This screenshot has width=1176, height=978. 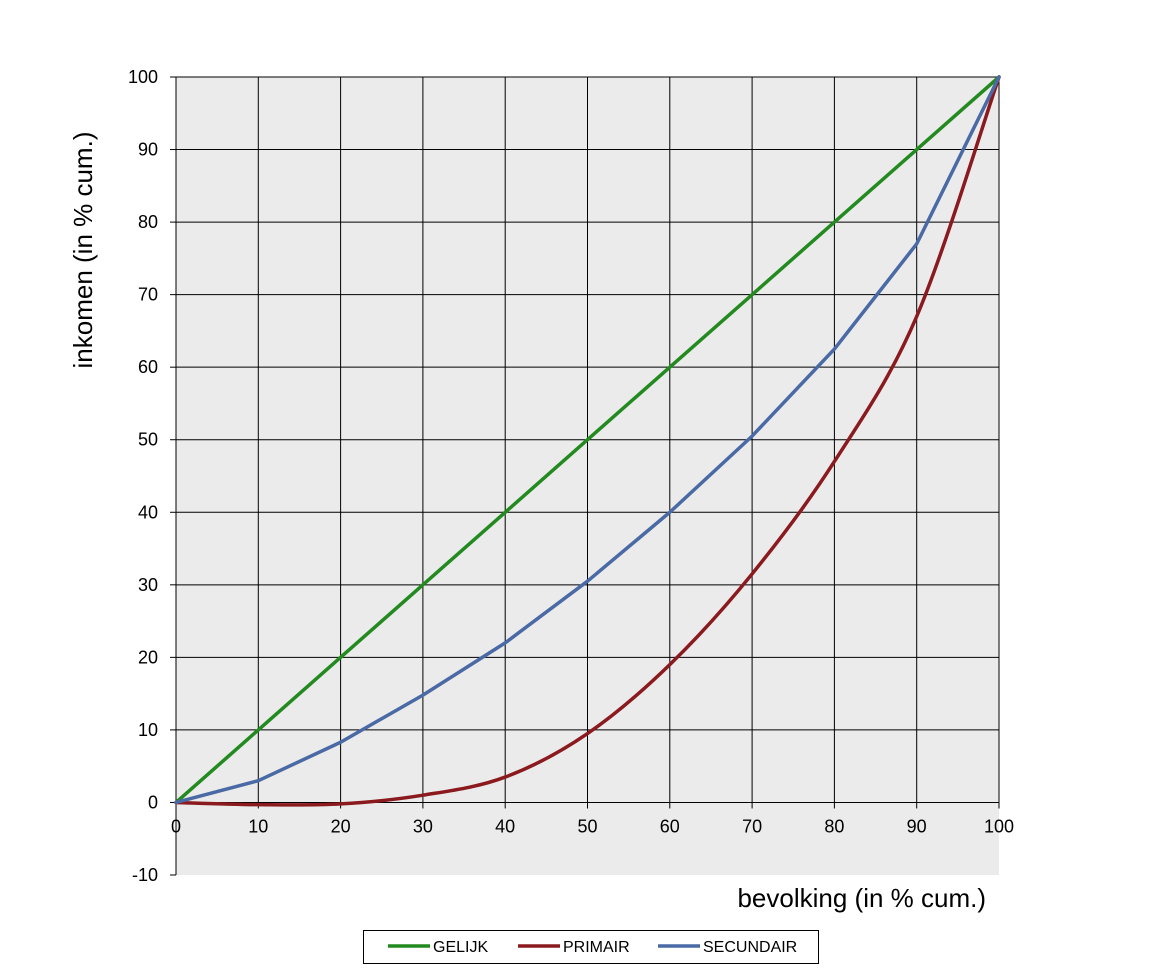 I want to click on legend-box, so click(x=591, y=947).